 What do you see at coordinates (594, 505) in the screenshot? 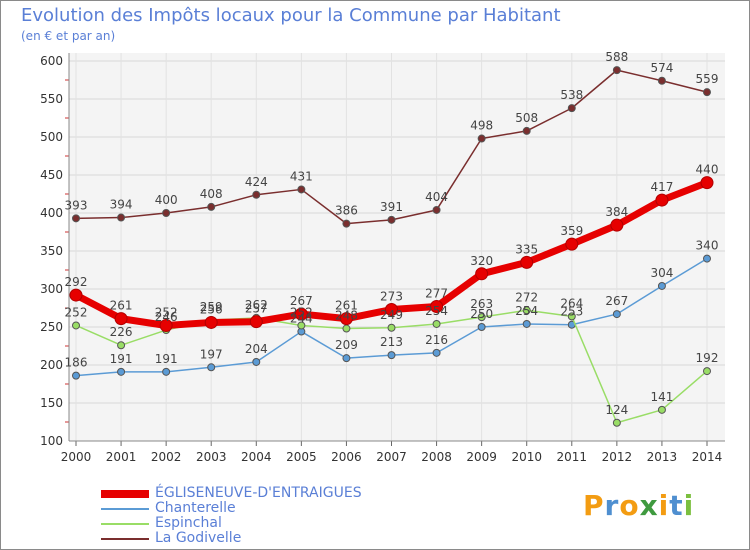
I see `logo-letter: P` at bounding box center [594, 505].